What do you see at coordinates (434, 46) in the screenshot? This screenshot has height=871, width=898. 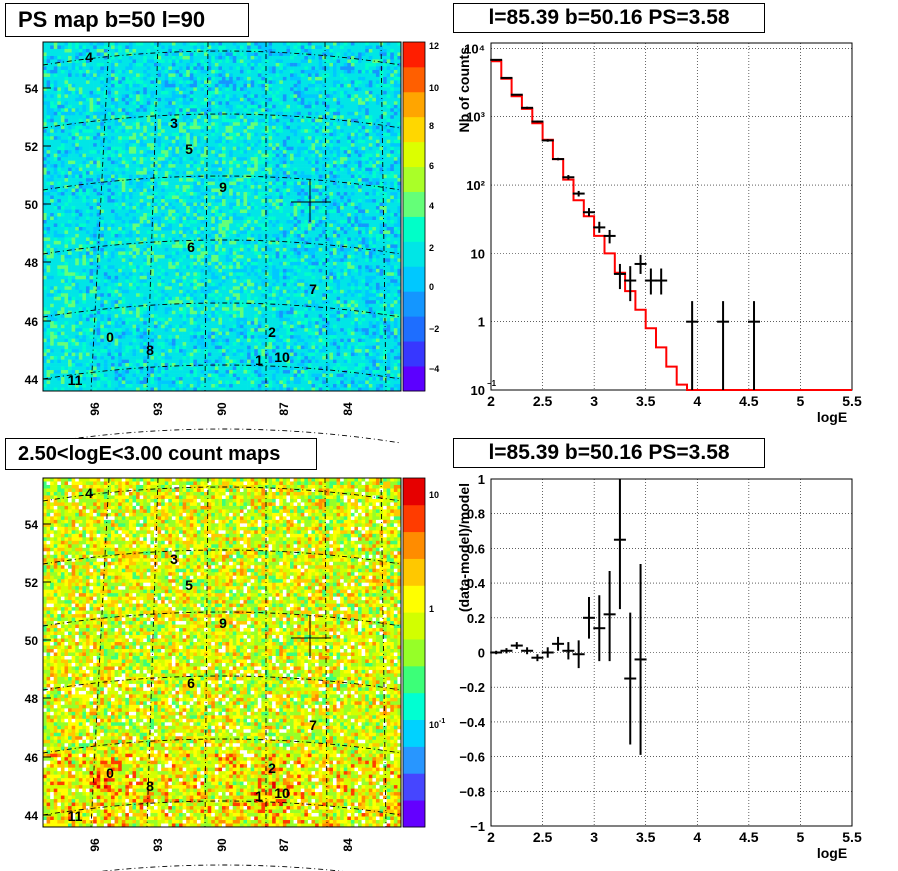 I see `colorbar-tick: 12` at bounding box center [434, 46].